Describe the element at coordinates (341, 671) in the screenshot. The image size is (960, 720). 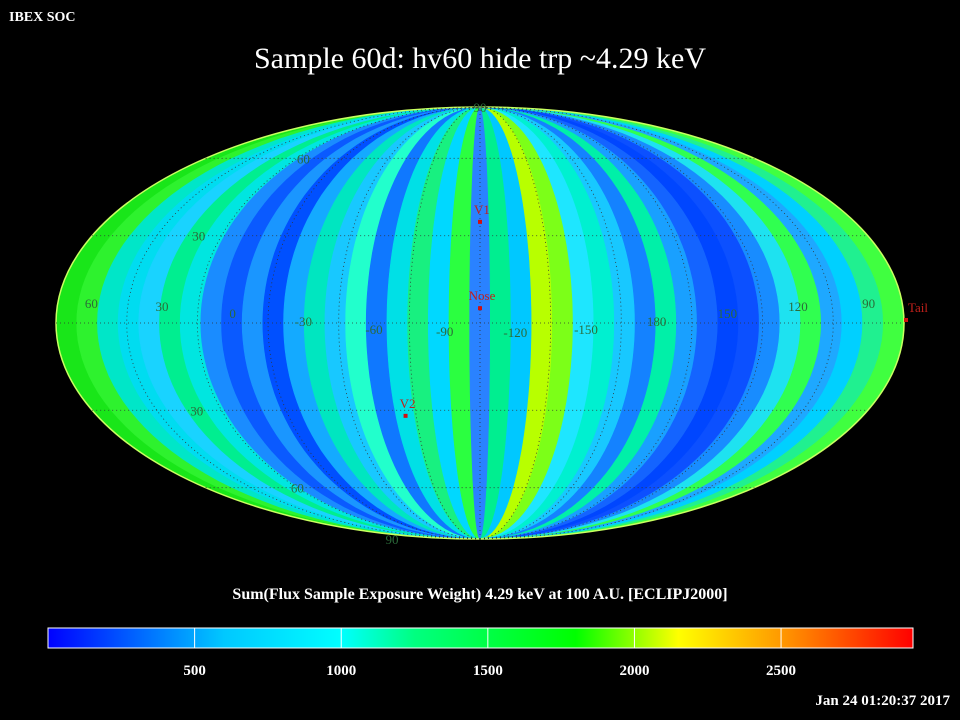
I see `colorbar-tick-label: 1000` at that location.